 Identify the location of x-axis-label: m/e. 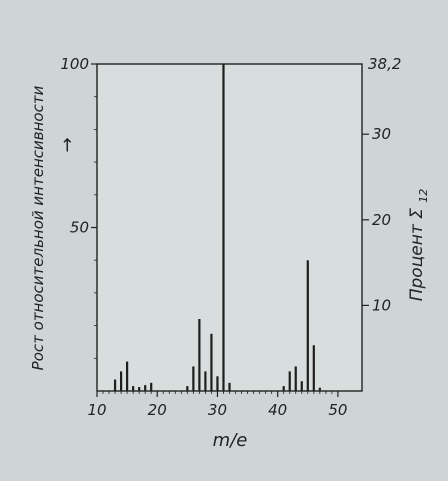
(230, 440).